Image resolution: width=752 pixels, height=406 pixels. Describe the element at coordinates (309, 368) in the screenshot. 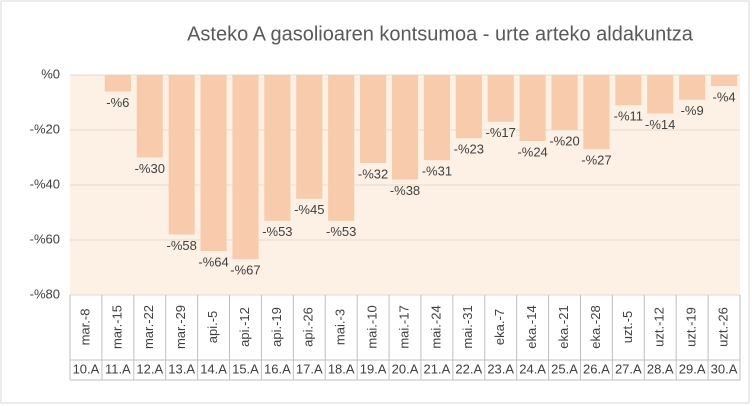

I see `week-label: 17.A` at that location.